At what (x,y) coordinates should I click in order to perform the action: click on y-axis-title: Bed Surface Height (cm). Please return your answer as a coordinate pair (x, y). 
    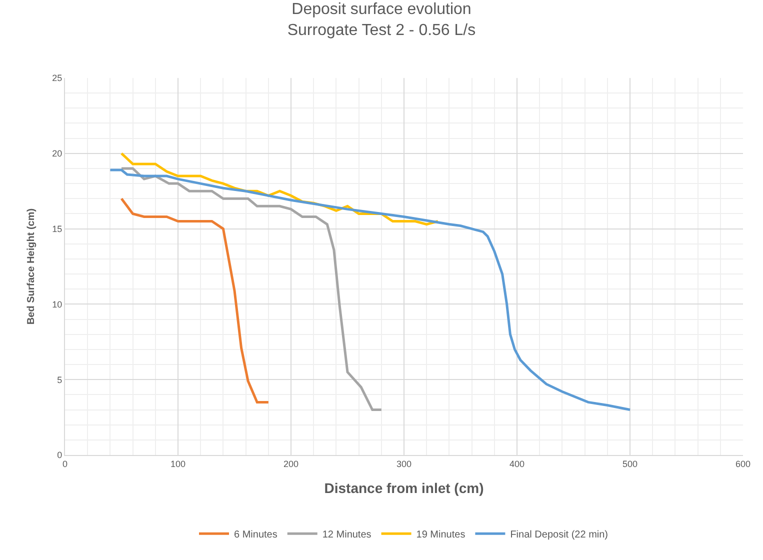
    Looking at the image, I should click on (32, 266).